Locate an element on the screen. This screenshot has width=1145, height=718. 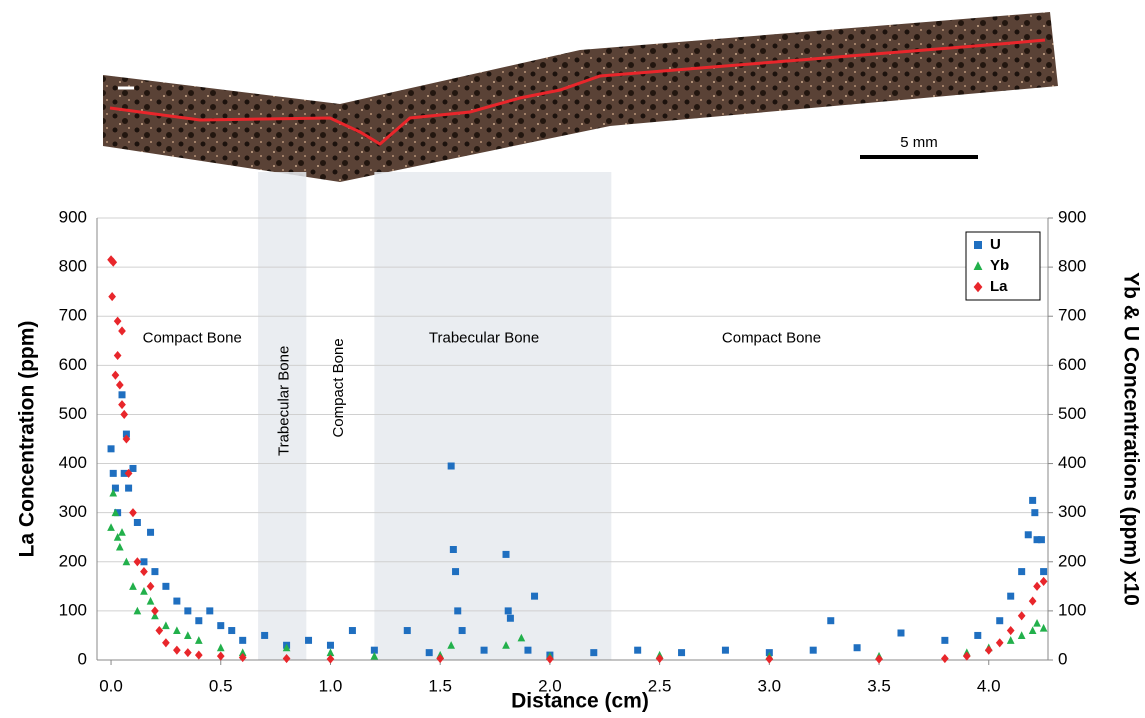
x-tick-label: 3.0 is located at coordinates (770, 685).